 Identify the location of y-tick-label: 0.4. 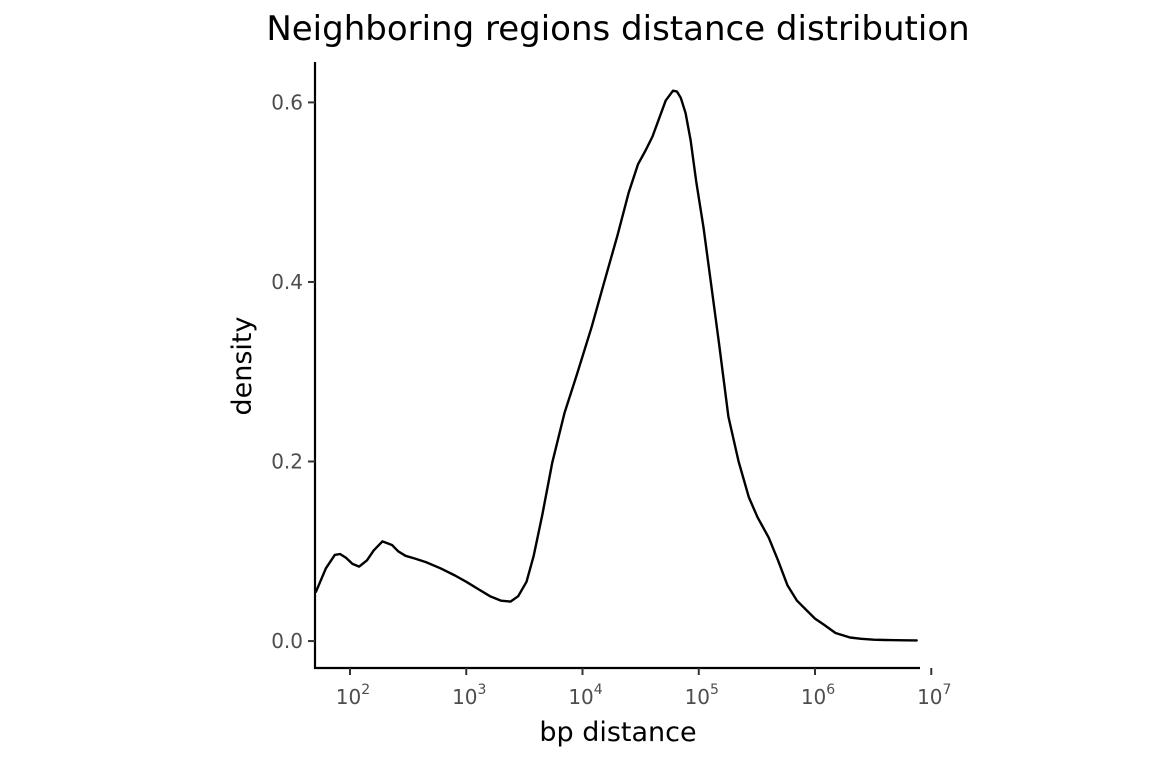
(287, 282).